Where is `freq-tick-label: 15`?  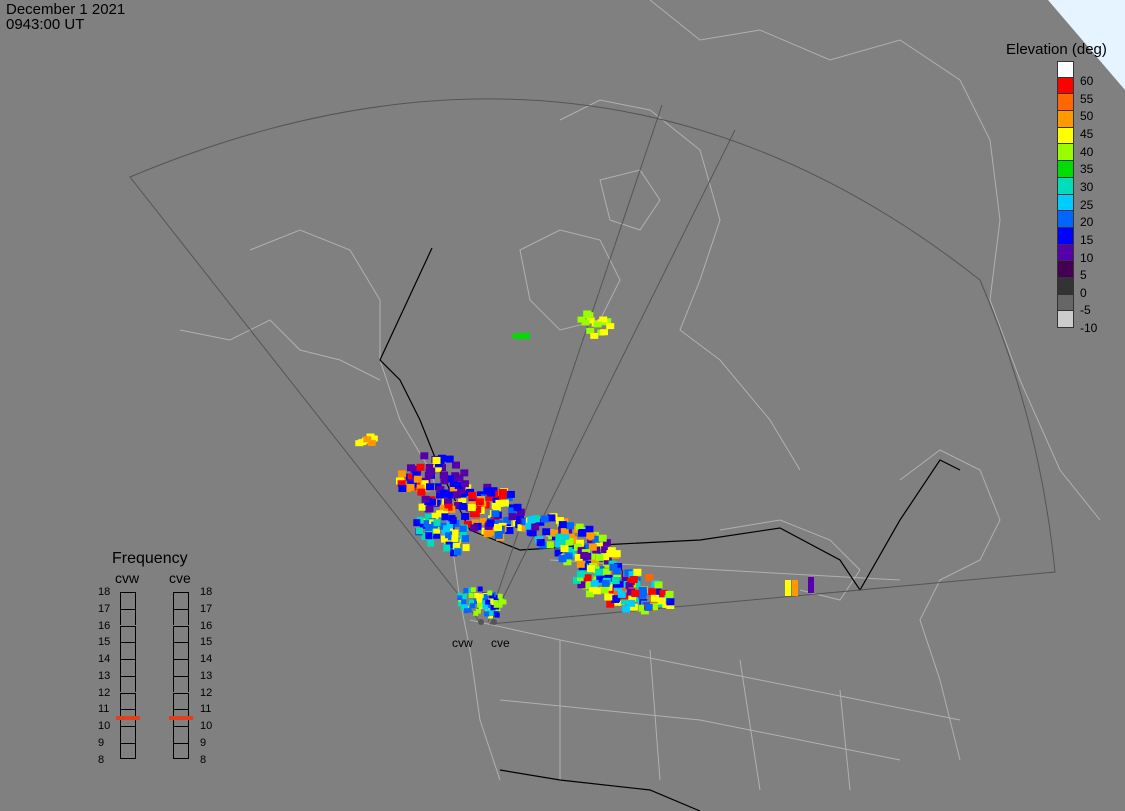 freq-tick-label: 15 is located at coordinates (206, 642).